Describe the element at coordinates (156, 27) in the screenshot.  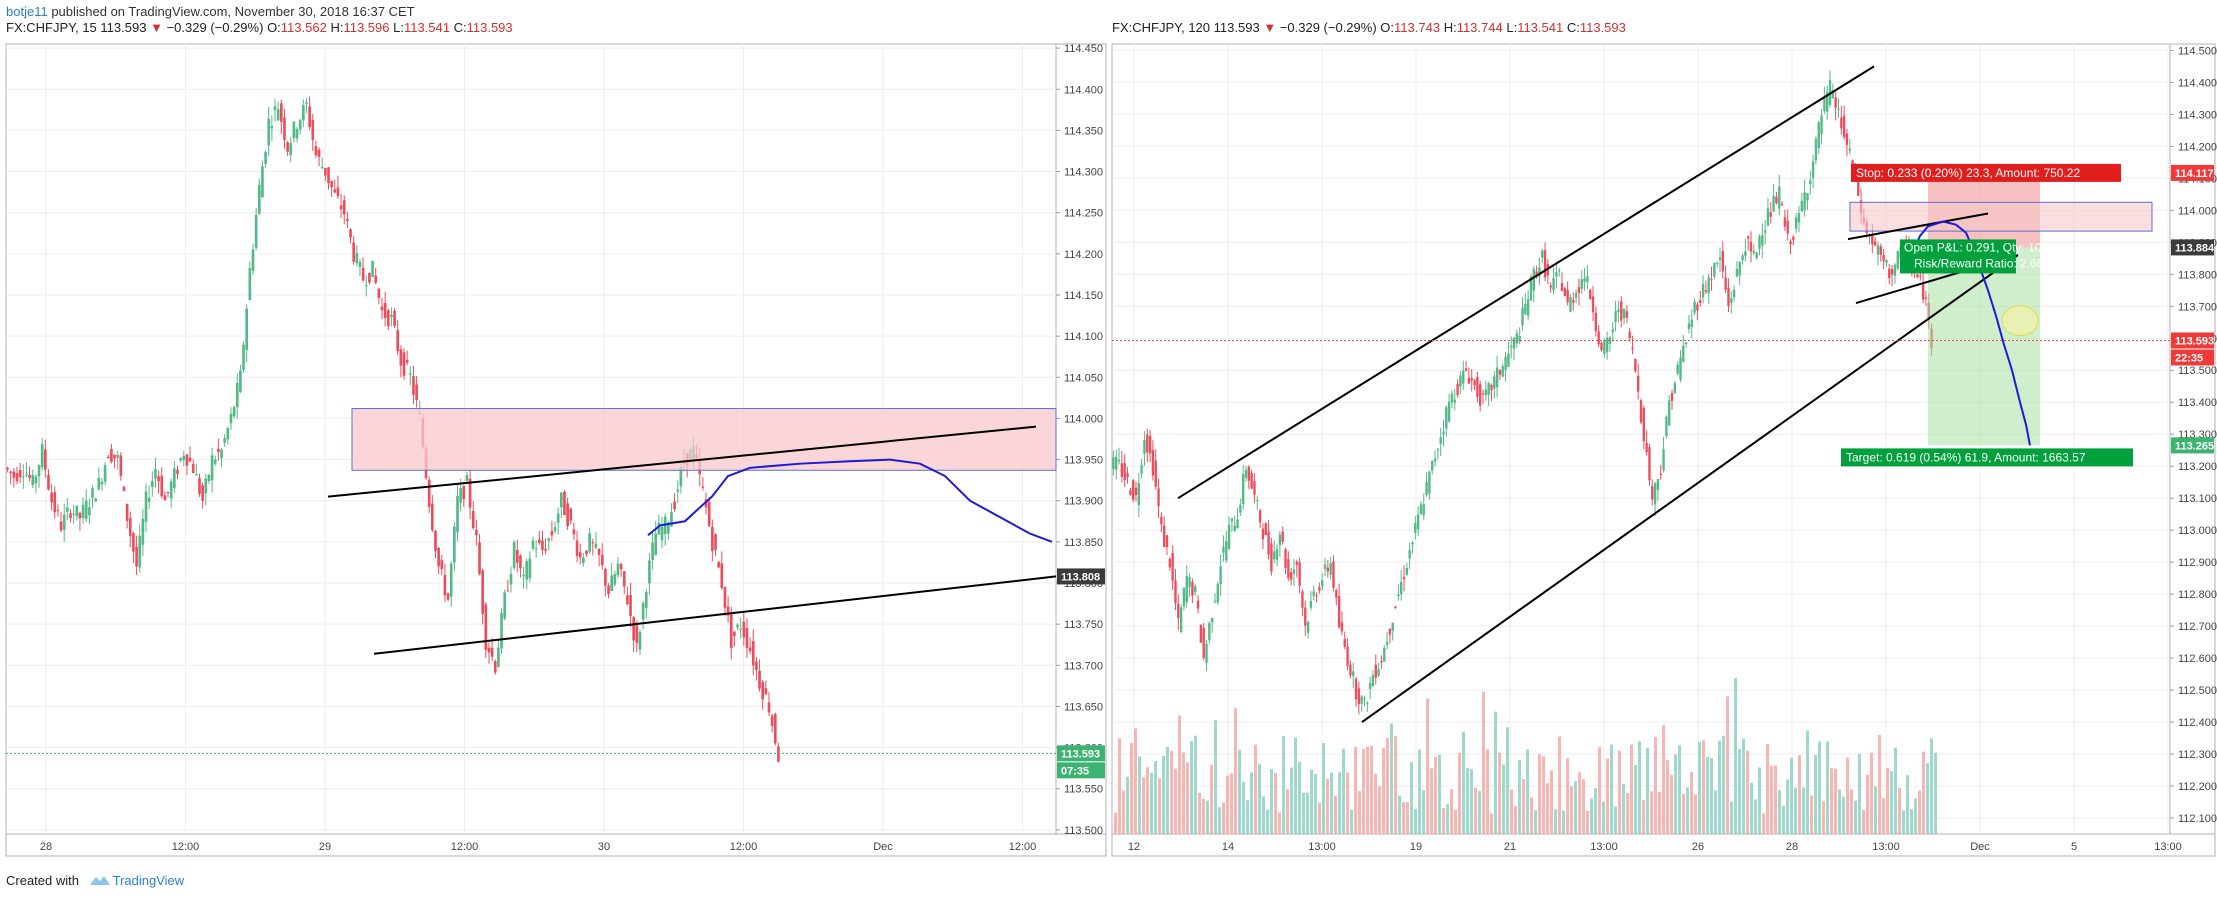
I see `down-arrow-icon: ▼` at that location.